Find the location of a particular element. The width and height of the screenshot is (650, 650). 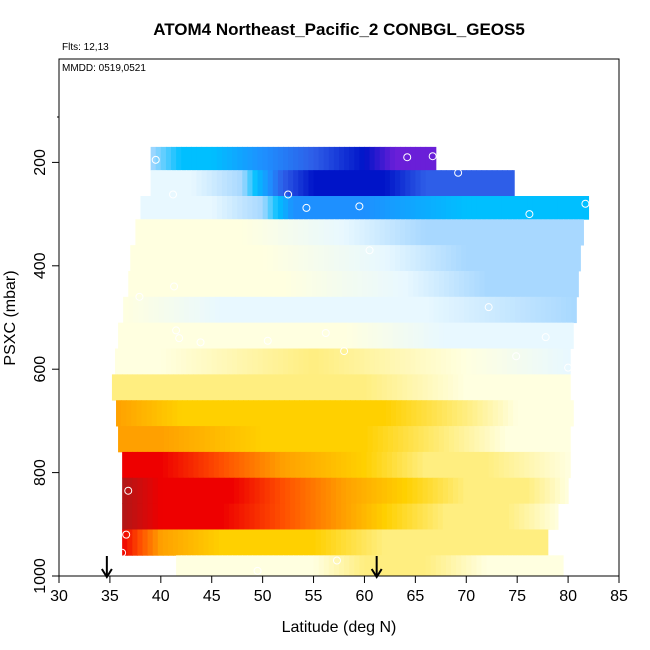

flights-annotation: Flts: 12,13 is located at coordinates (85, 47).